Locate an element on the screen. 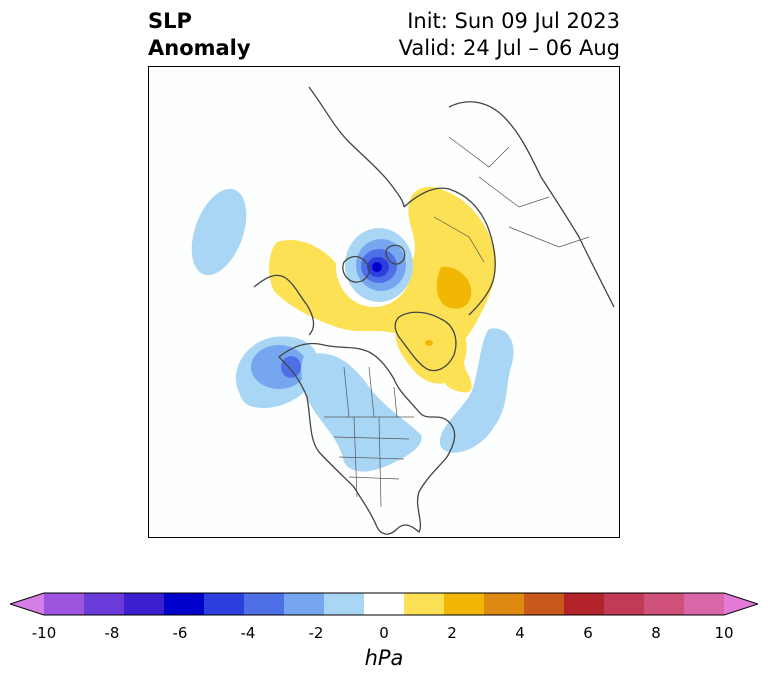  anomaly-region-ne-pacific is located at coordinates (219, 232).